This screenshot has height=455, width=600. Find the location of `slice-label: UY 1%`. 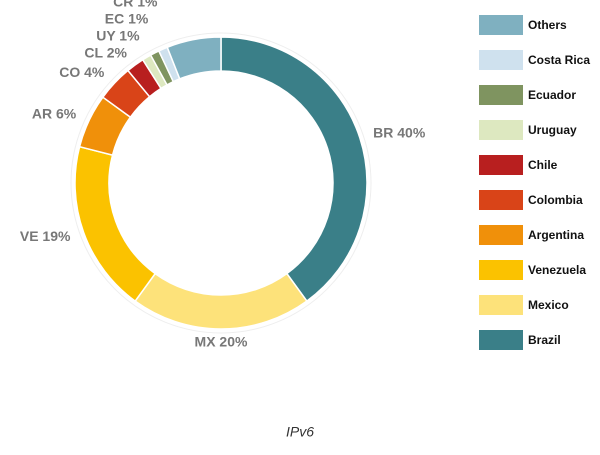

slice-label: UY 1% is located at coordinates (118, 35).